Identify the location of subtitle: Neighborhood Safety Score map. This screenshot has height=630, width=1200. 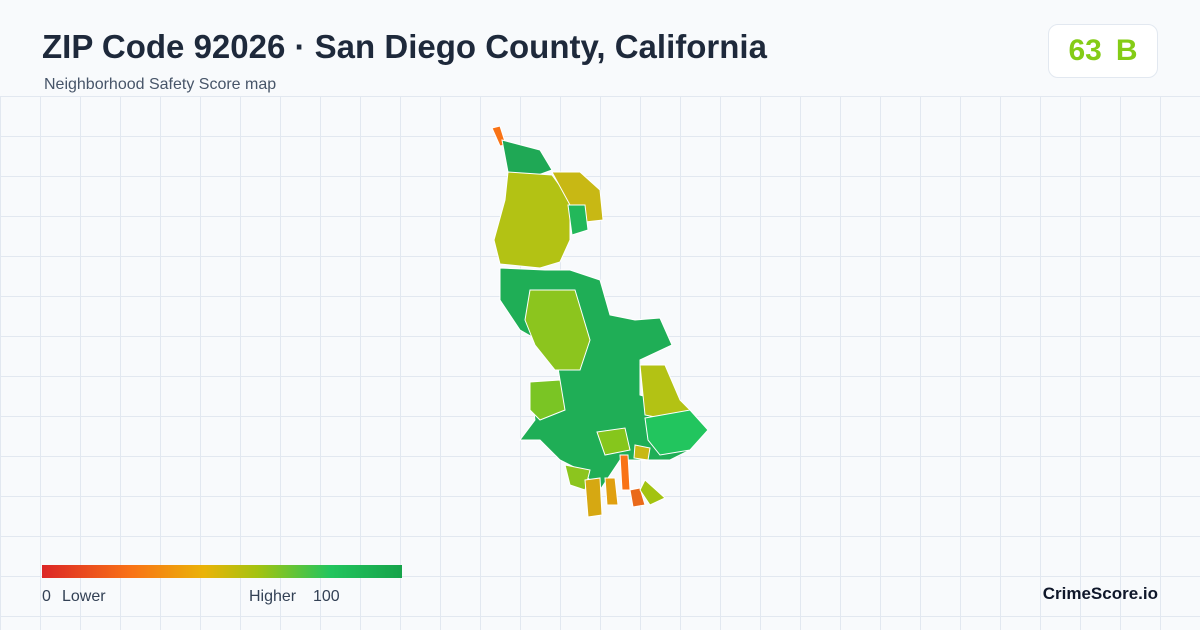
(160, 84).